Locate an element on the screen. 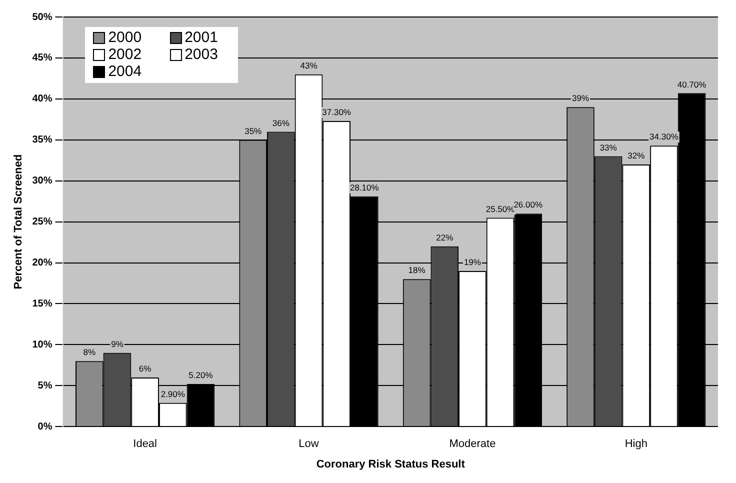 This screenshot has width=736, height=483. data-label: 19% is located at coordinates (473, 262).